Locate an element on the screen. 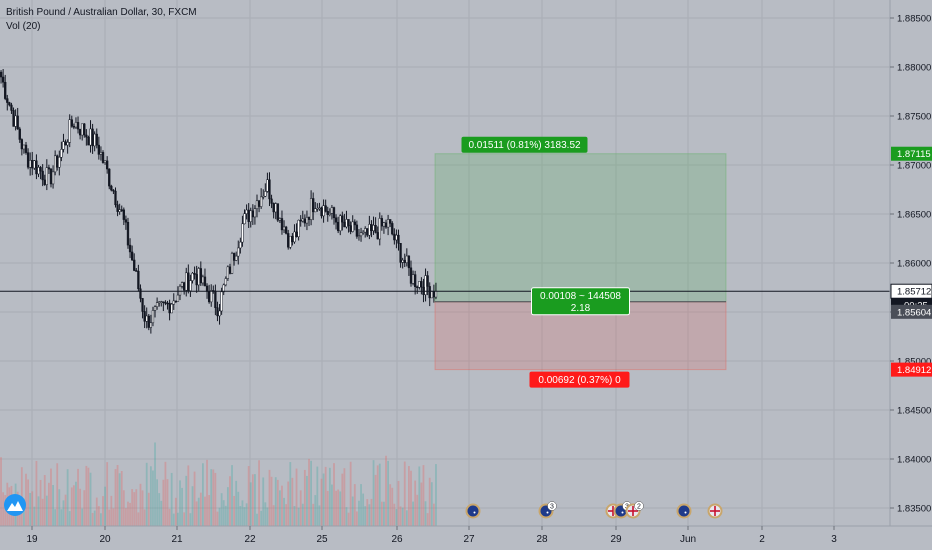  price-tag-label-target: 1.87115 is located at coordinates (914, 154).